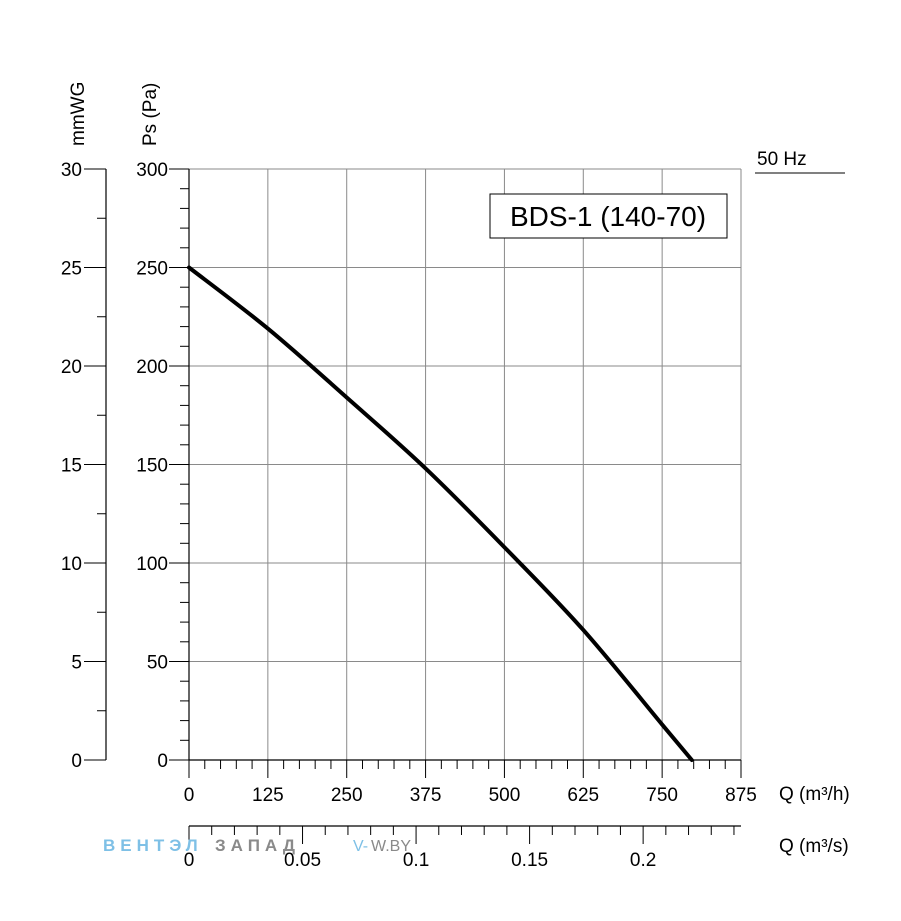 The width and height of the screenshot is (901, 921). I want to click on x-tick-label: 625, so click(583, 795).